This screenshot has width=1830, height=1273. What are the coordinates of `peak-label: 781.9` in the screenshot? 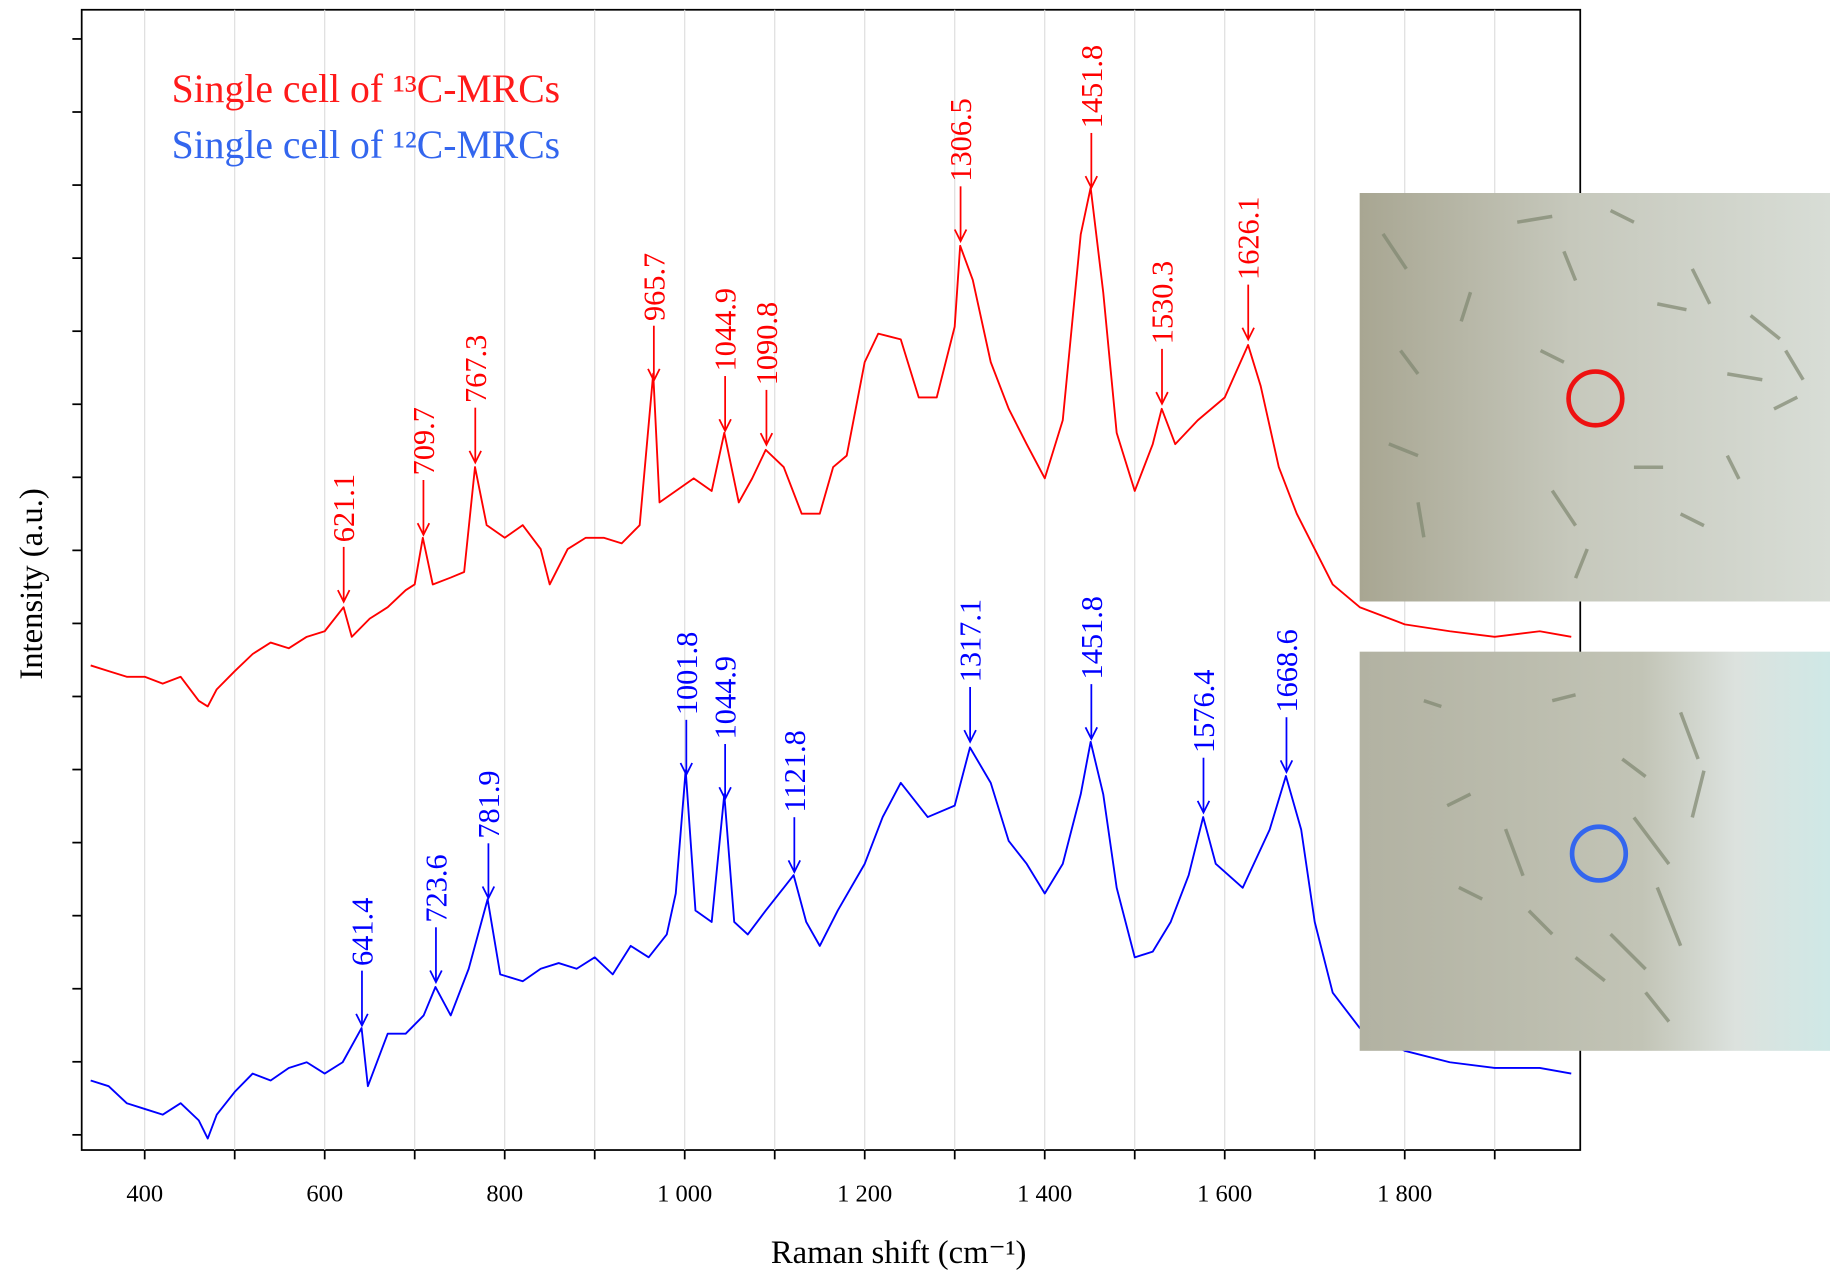 It's located at (489, 804).